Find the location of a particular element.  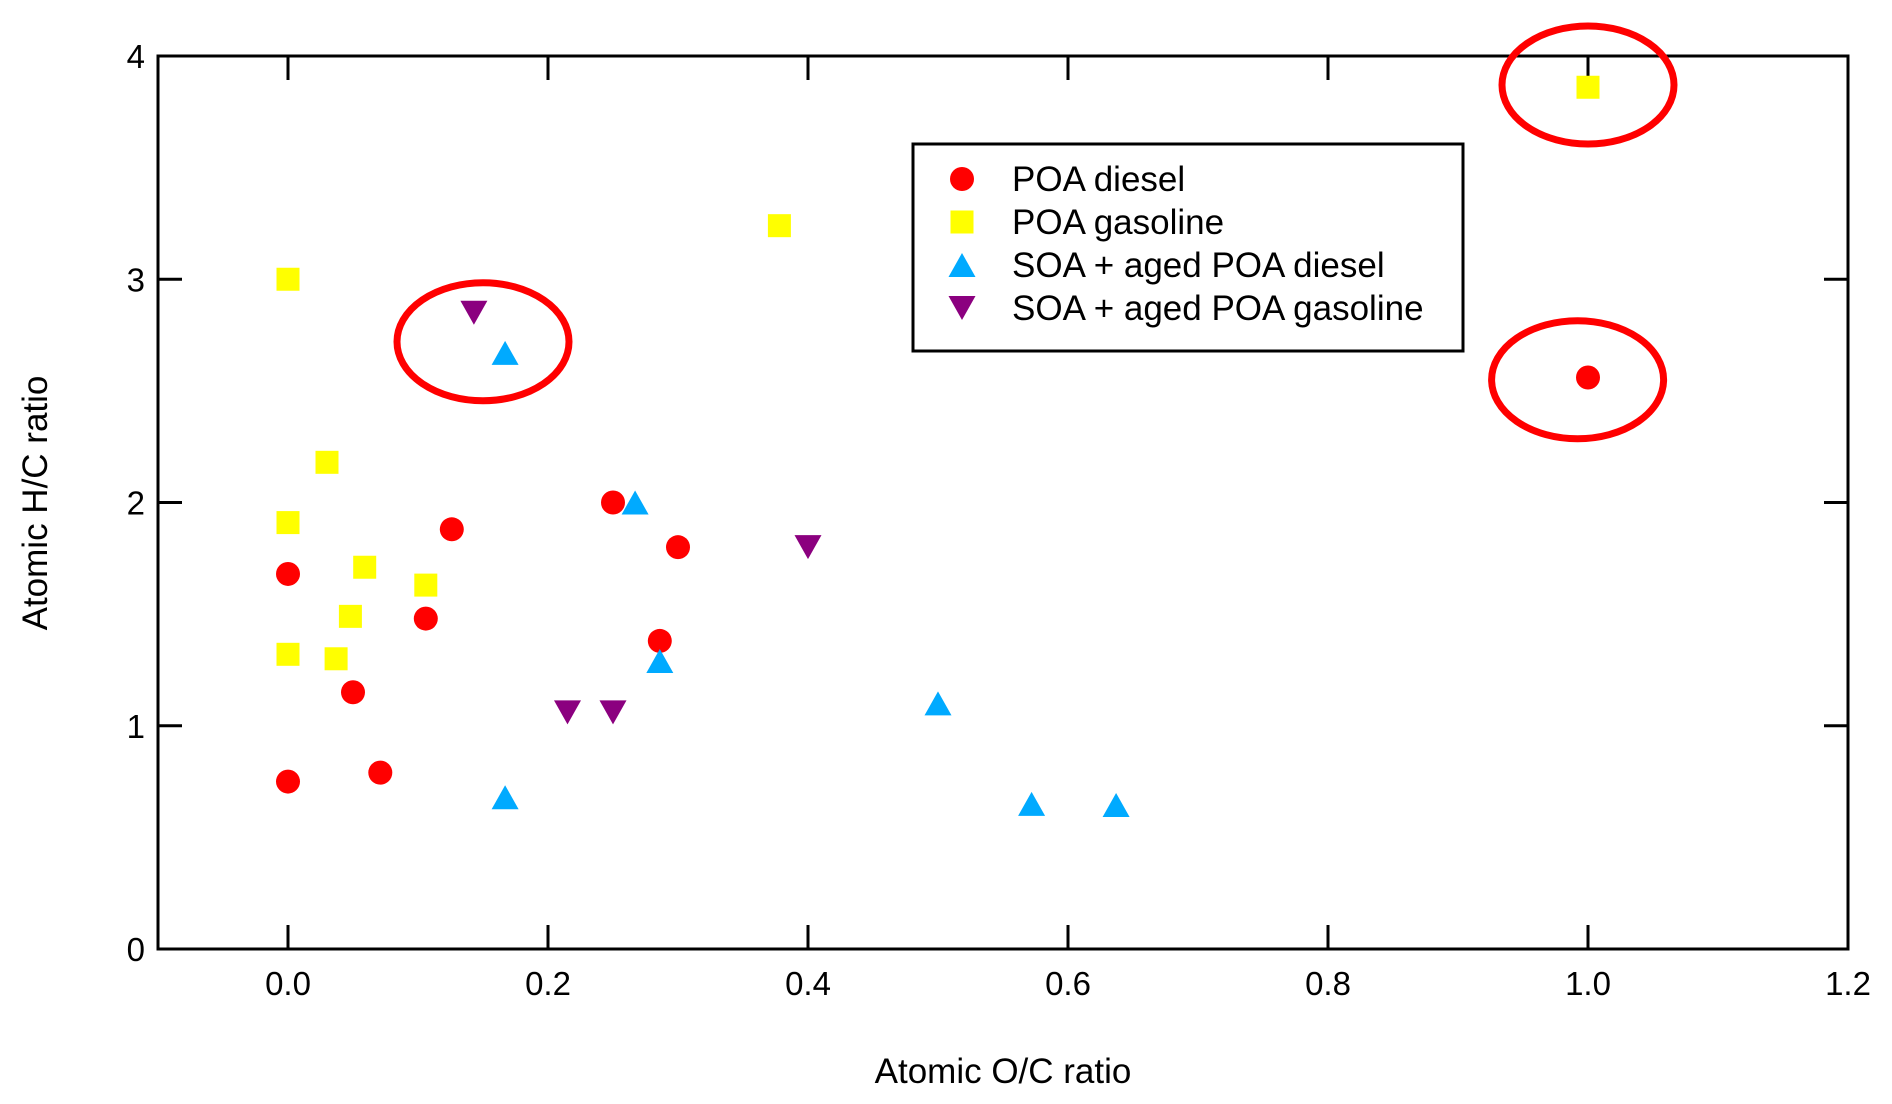

x-tick-labels: 0.0 0.2 0.4 0.6 0.8 1.0 1.2 is located at coordinates (1068, 983).